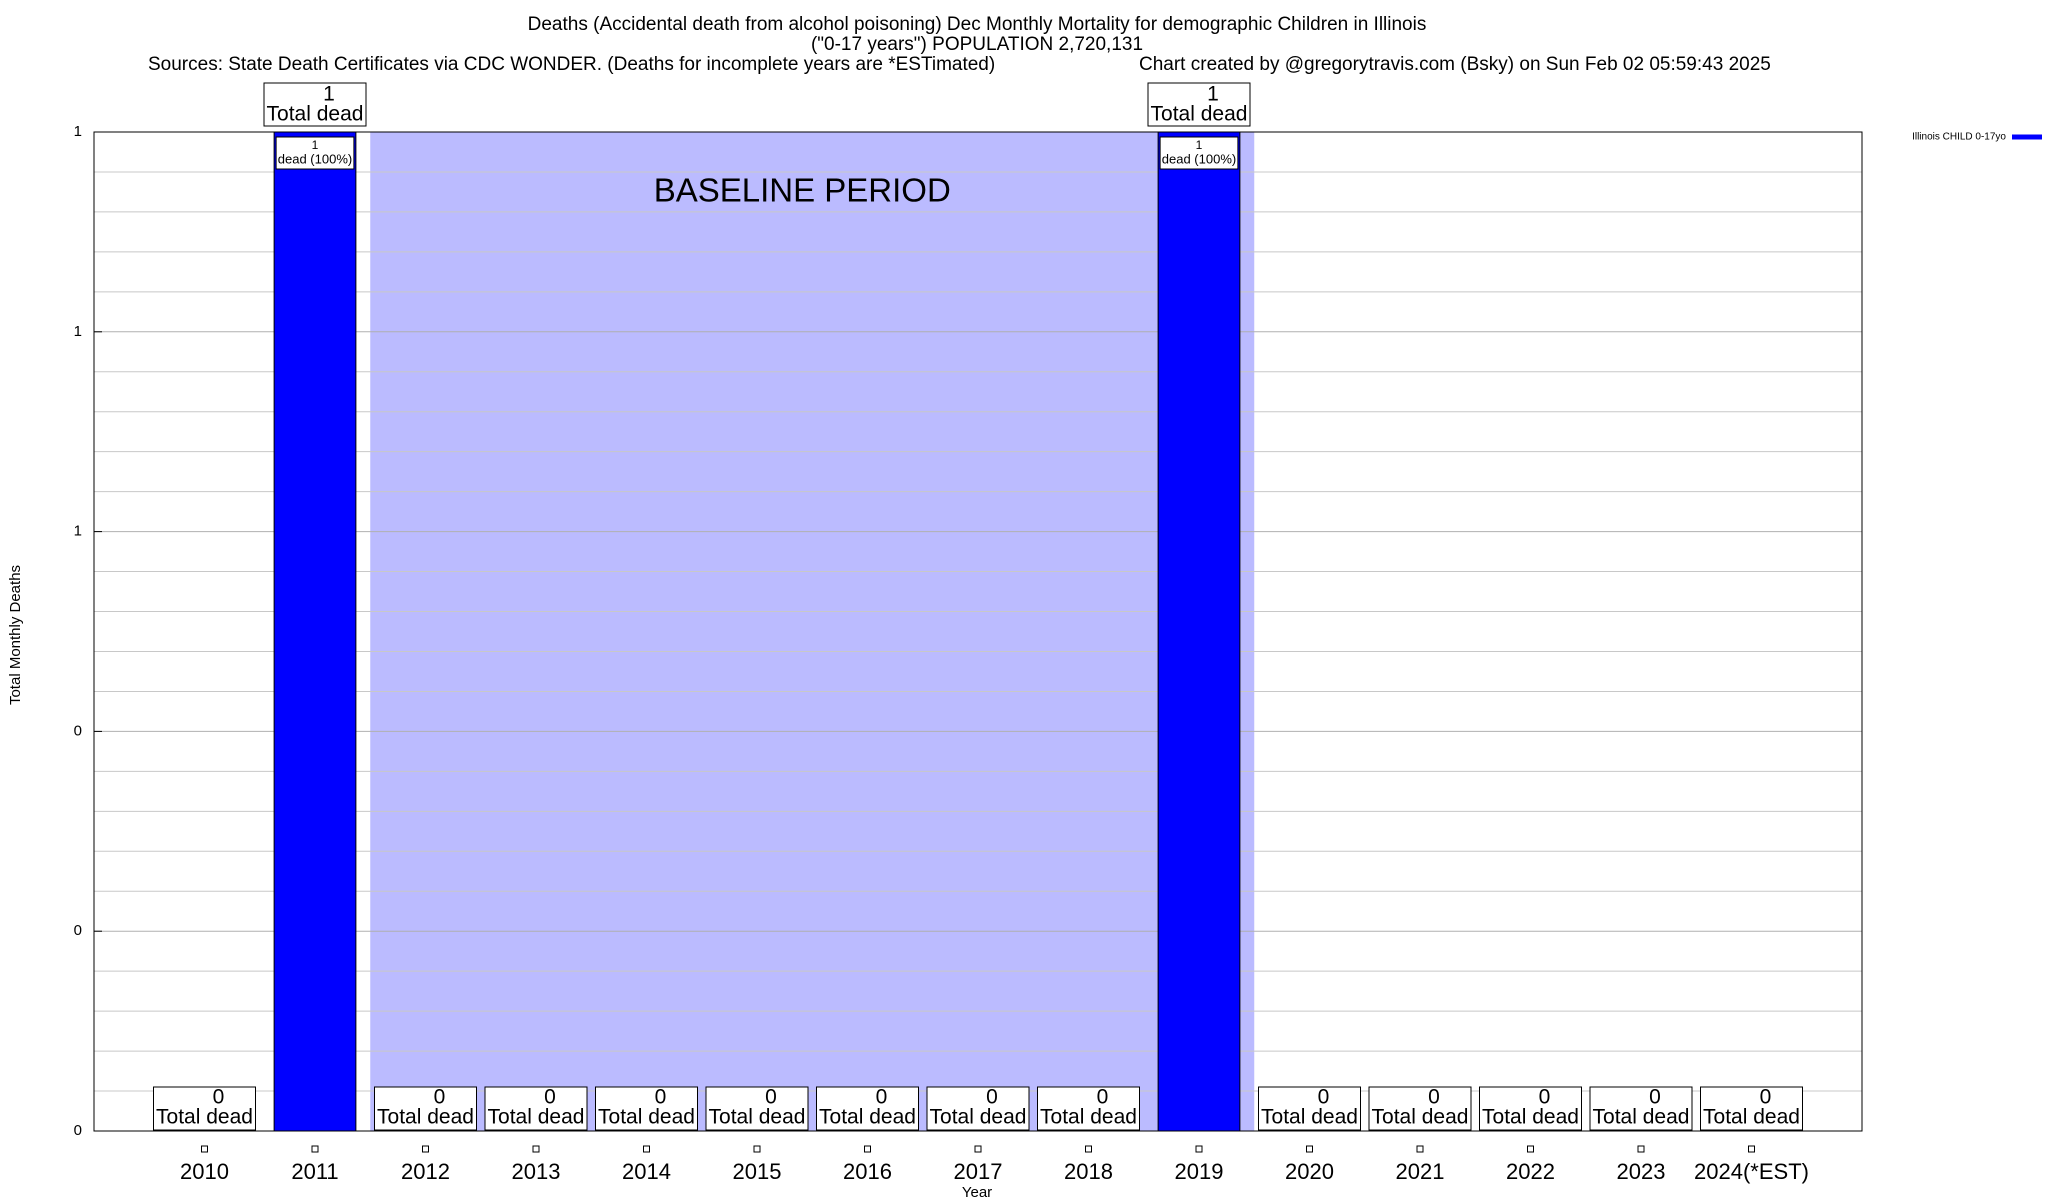 This screenshot has width=2048, height=1200. What do you see at coordinates (536, 1171) in the screenshot?
I see `x-tick-label: 2013` at bounding box center [536, 1171].